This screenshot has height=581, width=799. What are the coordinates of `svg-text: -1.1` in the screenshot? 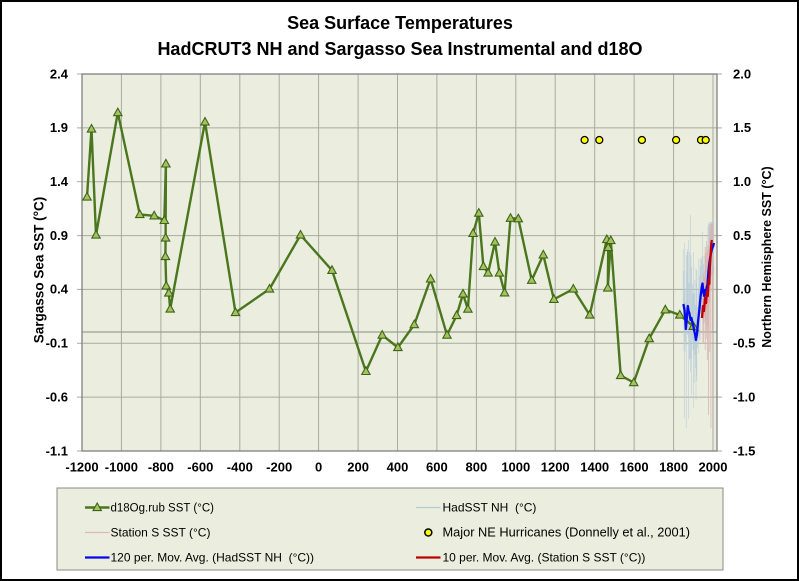 It's located at (57, 450).